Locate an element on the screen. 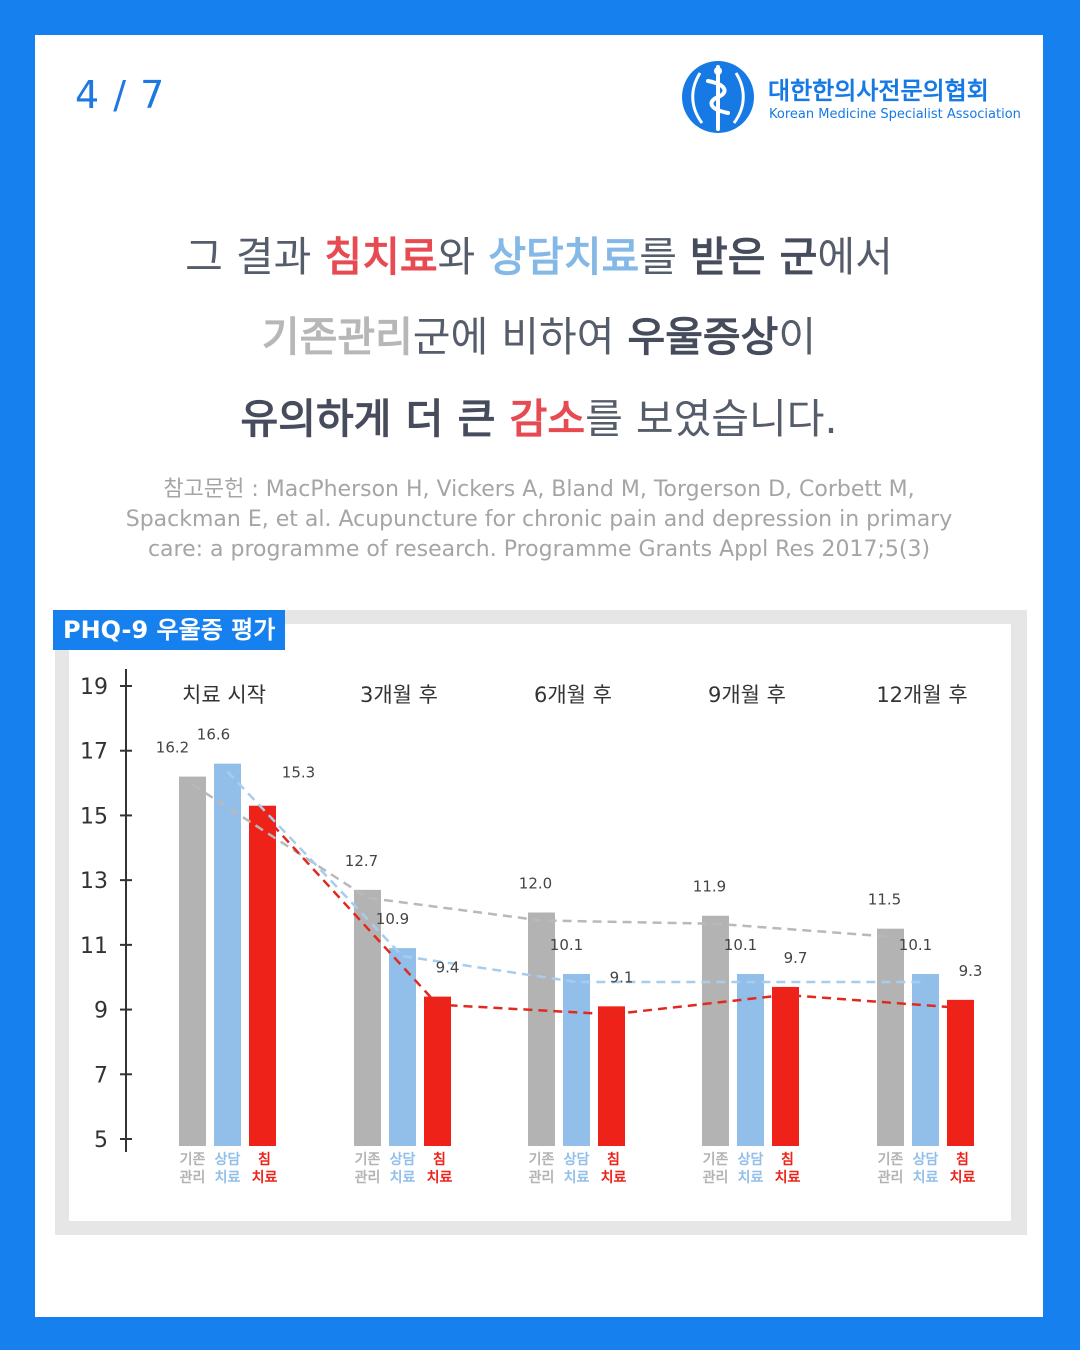 The width and height of the screenshot is (1080, 1350). group-label: 6개월 후 is located at coordinates (573, 695).